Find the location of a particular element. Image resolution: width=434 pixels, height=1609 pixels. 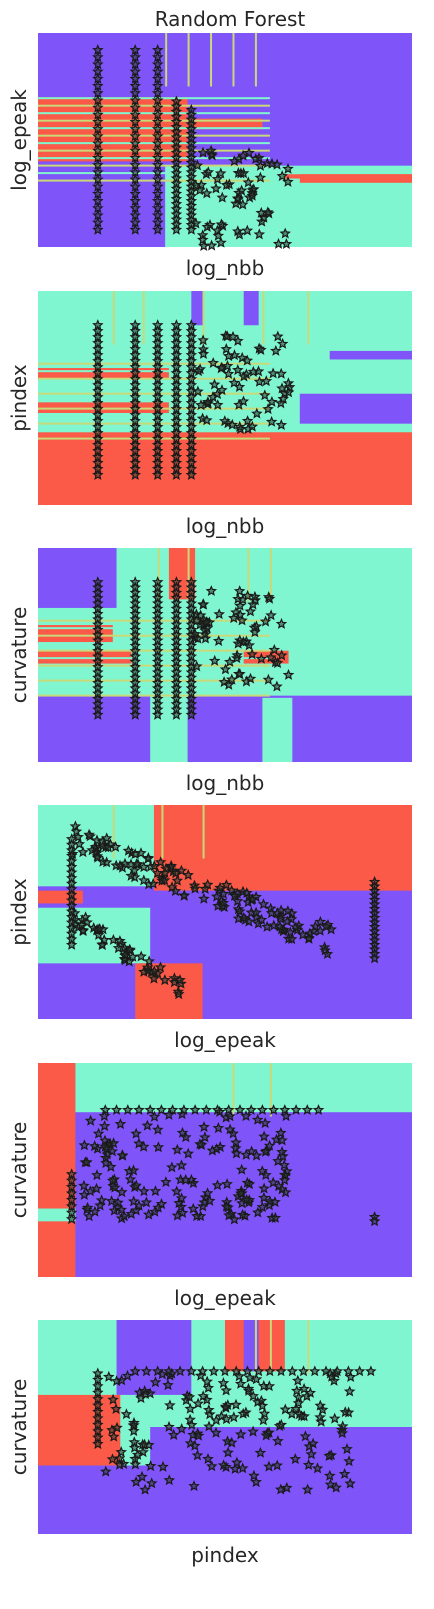

subplot-4: log_epeak pindex is located at coordinates (209, 928).